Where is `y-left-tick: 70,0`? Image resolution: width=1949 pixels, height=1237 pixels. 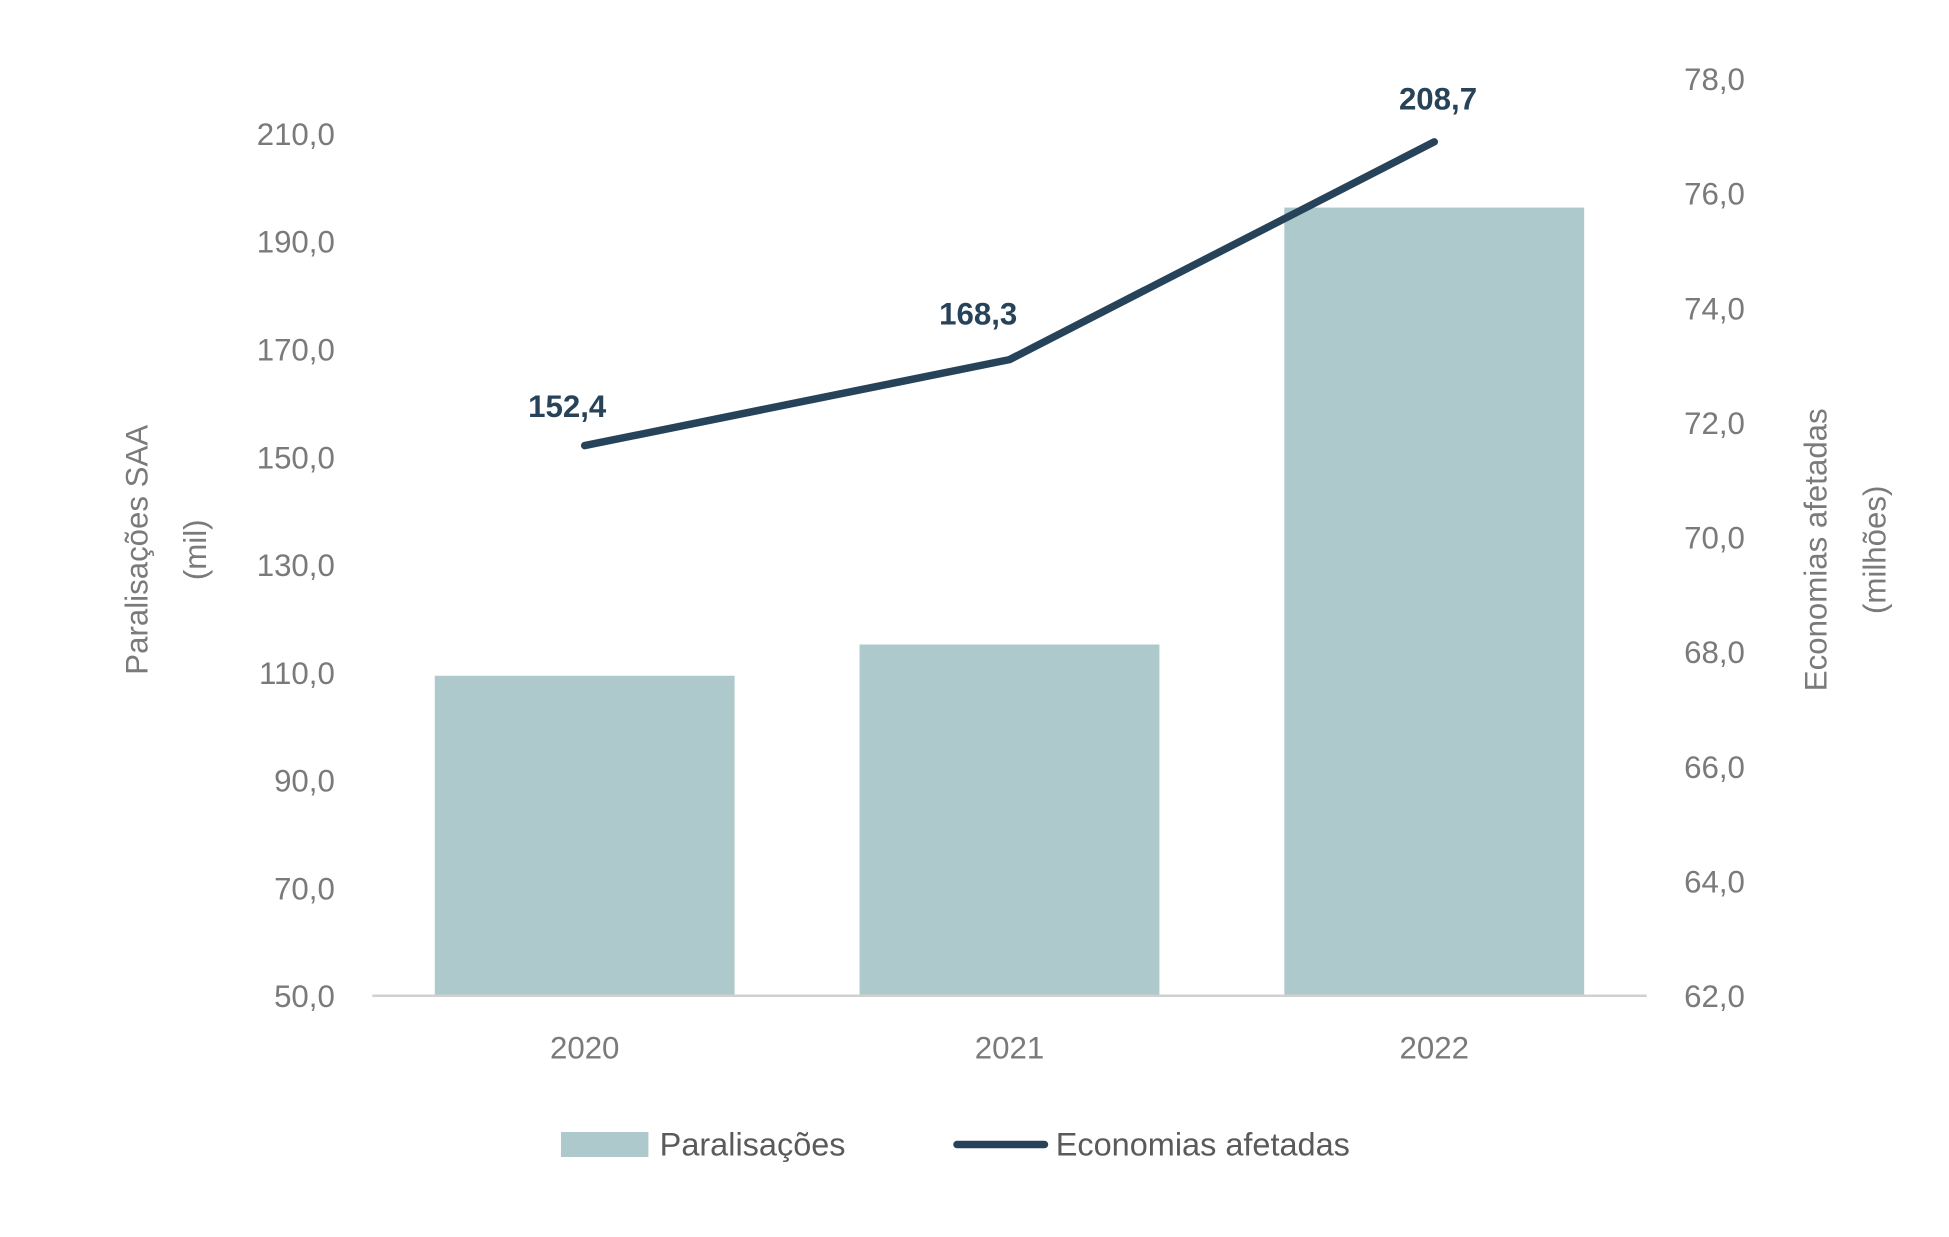
y-left-tick: 70,0 is located at coordinates (304, 888).